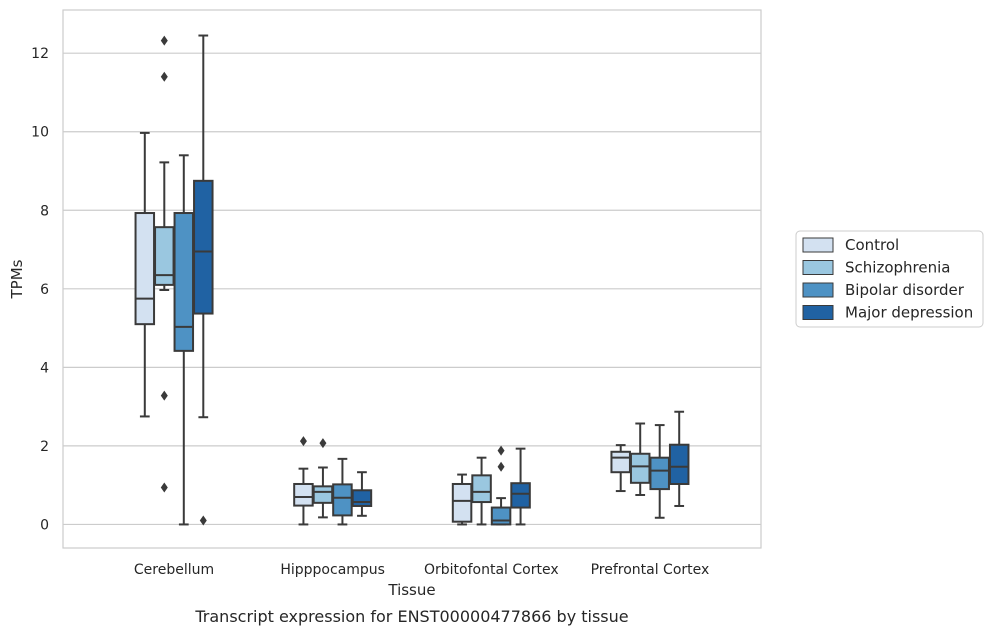 The image size is (992, 634). Describe the element at coordinates (897, 268) in the screenshot. I see `legend-label: Schizophrenia` at that location.